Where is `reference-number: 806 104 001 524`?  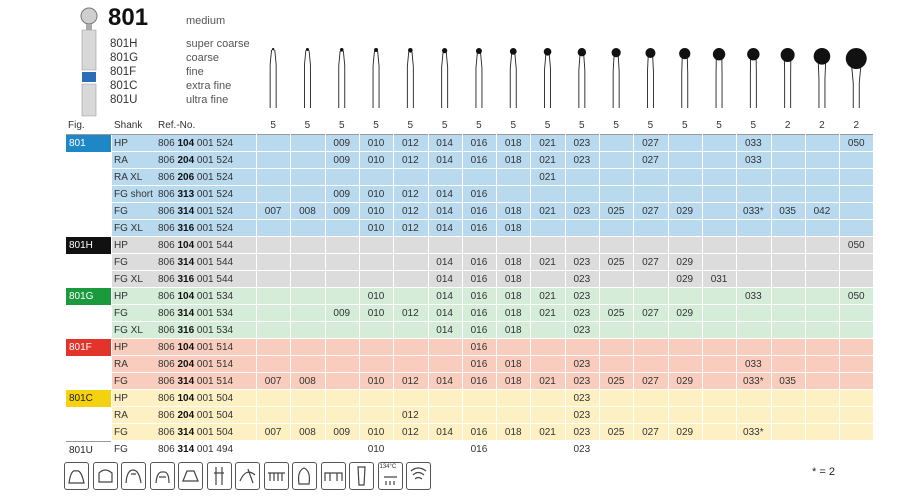 reference-number: 806 104 001 524 is located at coordinates (196, 143).